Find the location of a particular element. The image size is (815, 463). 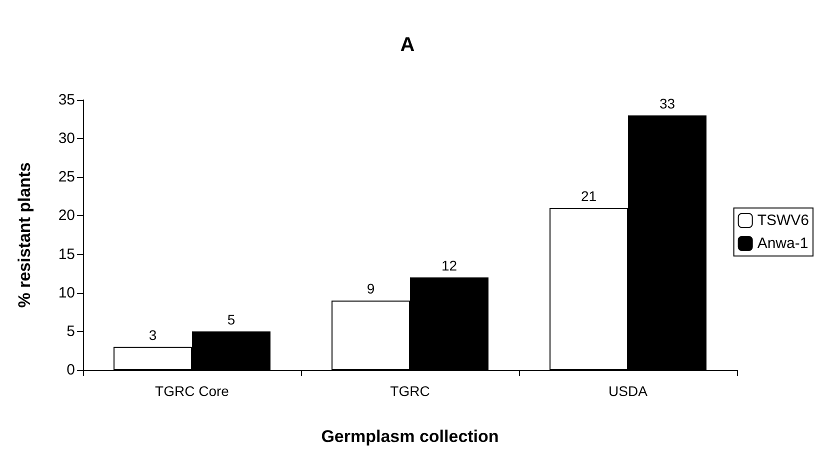

data-label: 5 is located at coordinates (231, 319).